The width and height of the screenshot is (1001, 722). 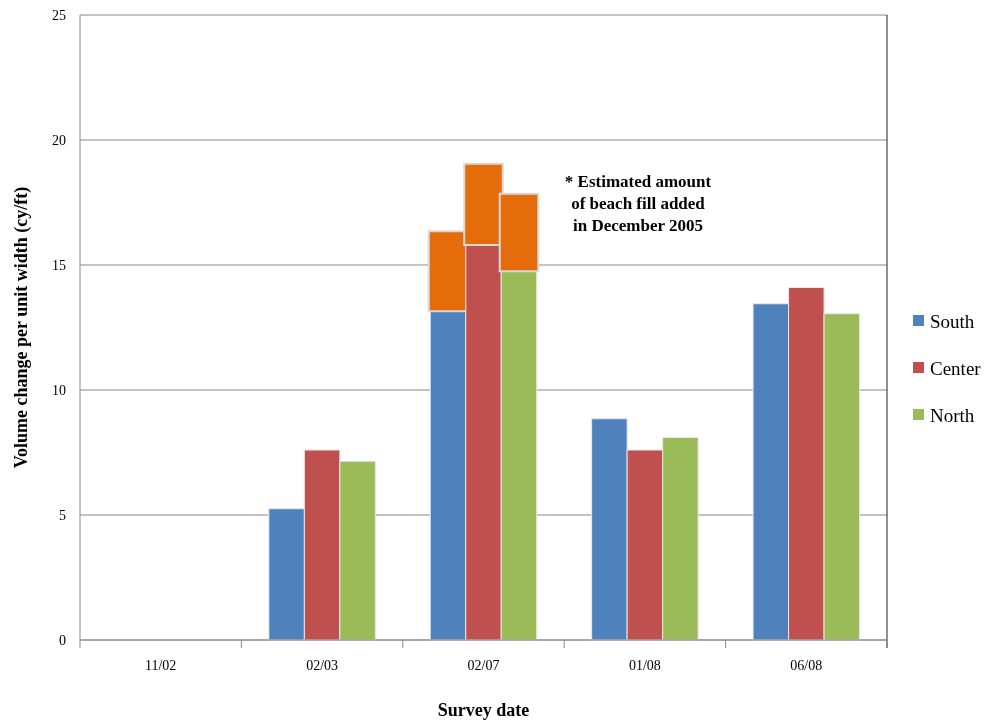 I want to click on y-tick-label: 15, so click(x=59, y=265).